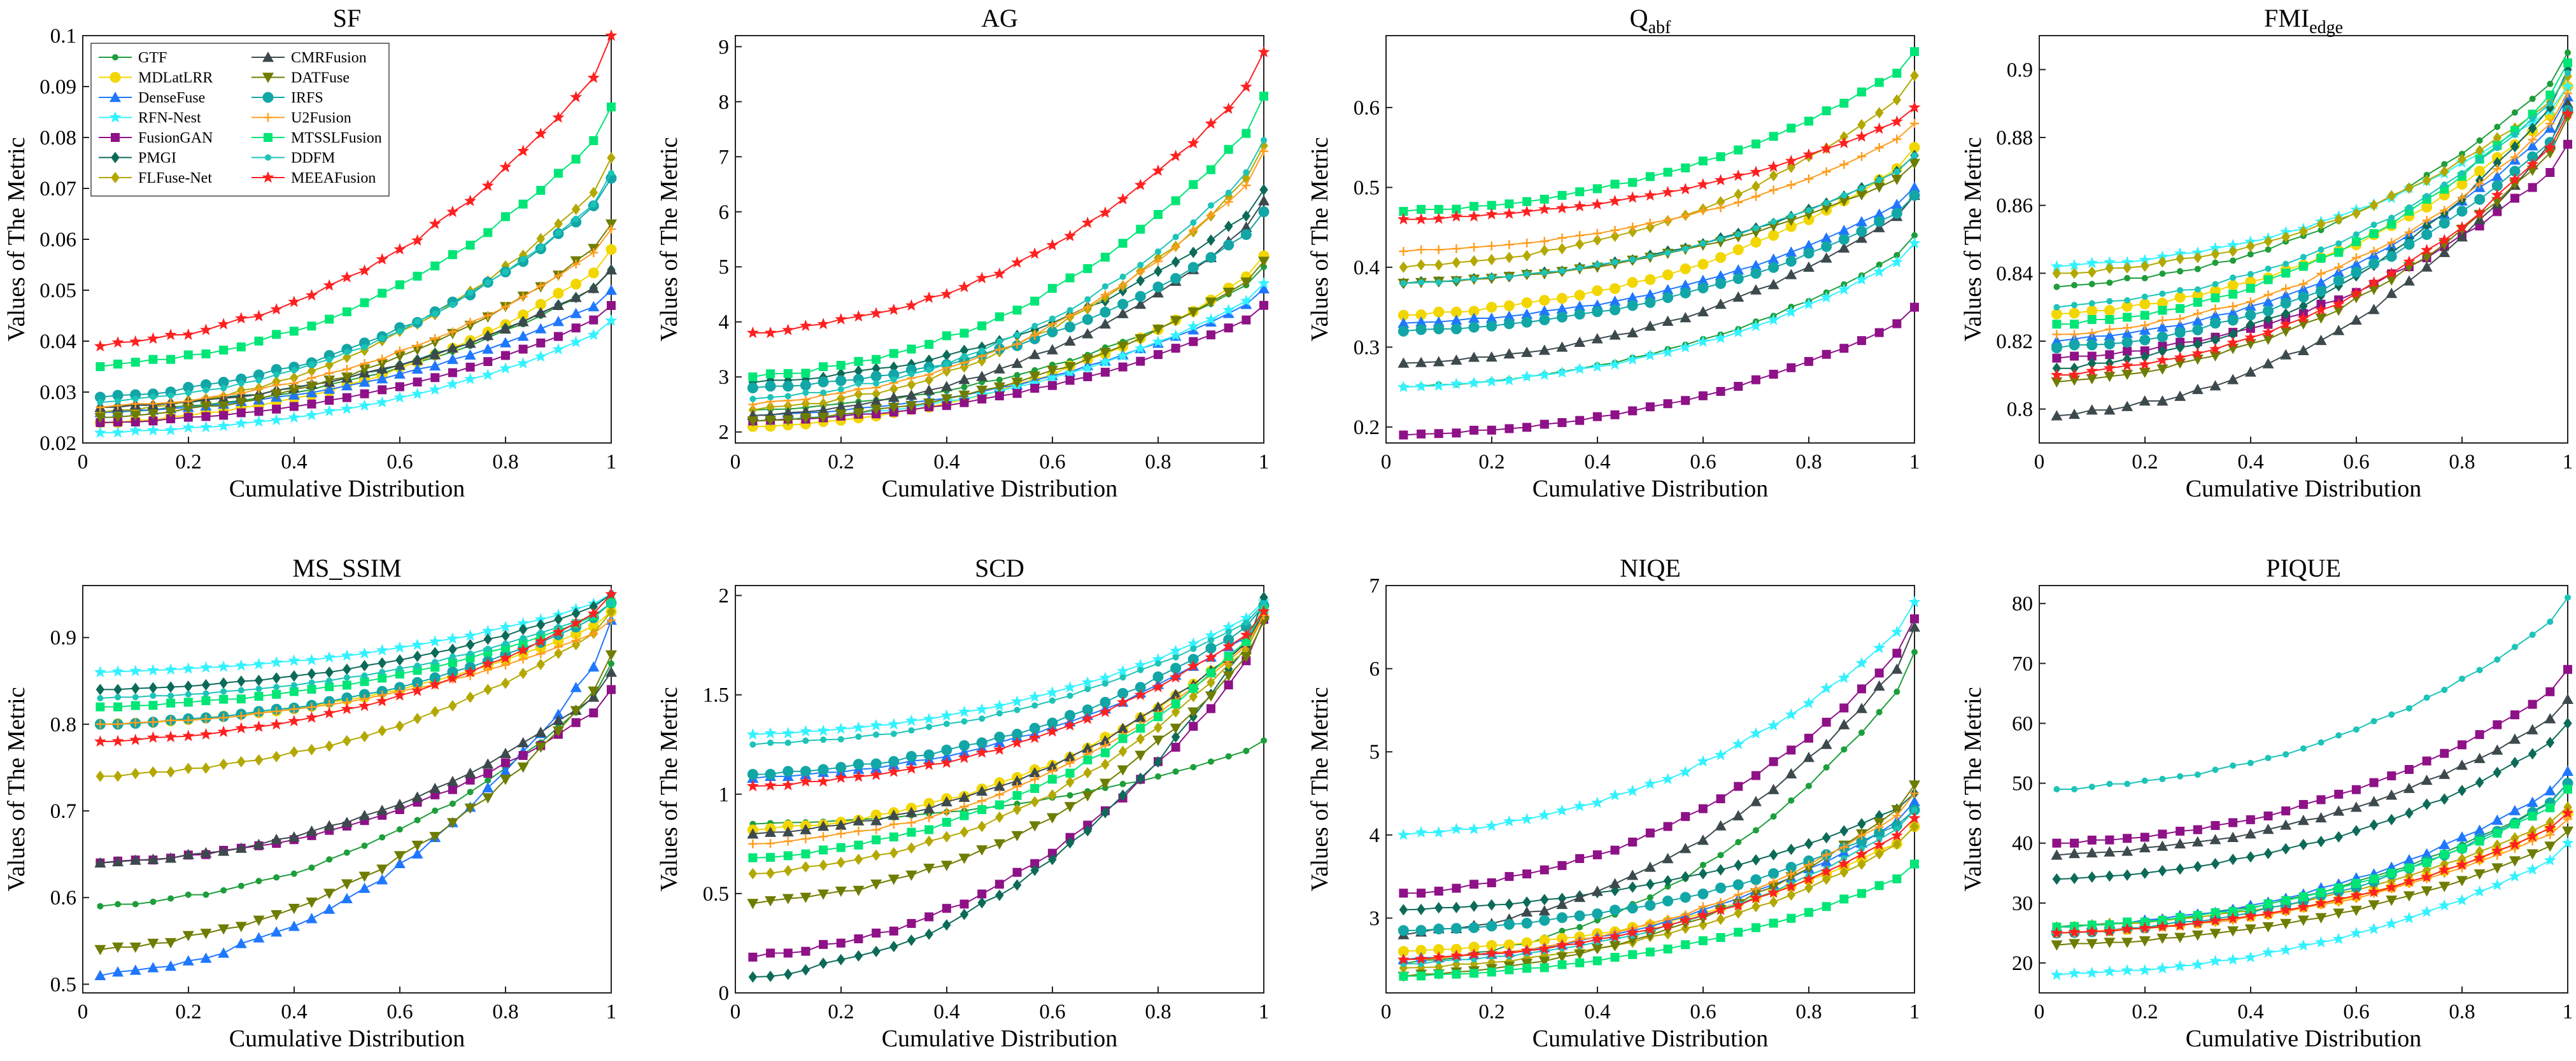 The width and height of the screenshot is (2576, 1061). Describe the element at coordinates (63, 984) in the screenshot. I see `y-tick-label: 0.5` at that location.